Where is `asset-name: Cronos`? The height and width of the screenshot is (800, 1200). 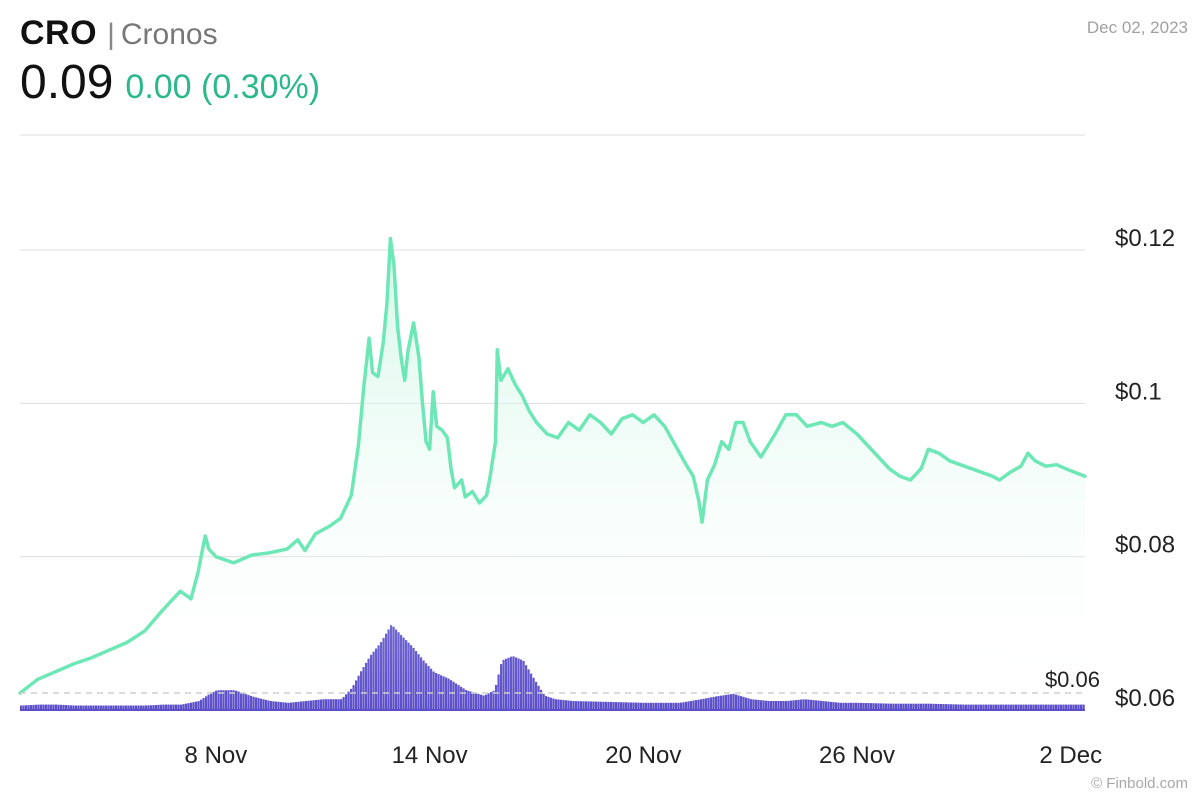
asset-name: Cronos is located at coordinates (169, 34).